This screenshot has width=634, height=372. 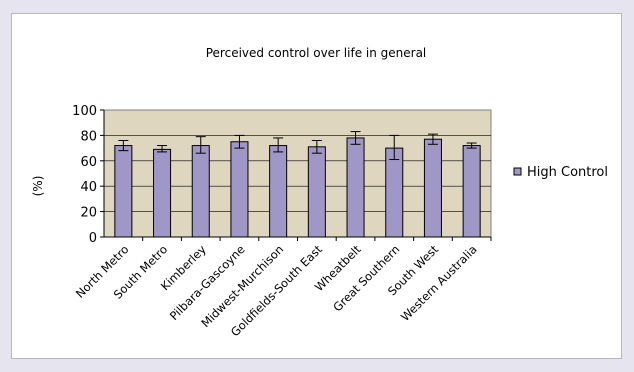 I want to click on legend-label: High Control, so click(x=567, y=172).